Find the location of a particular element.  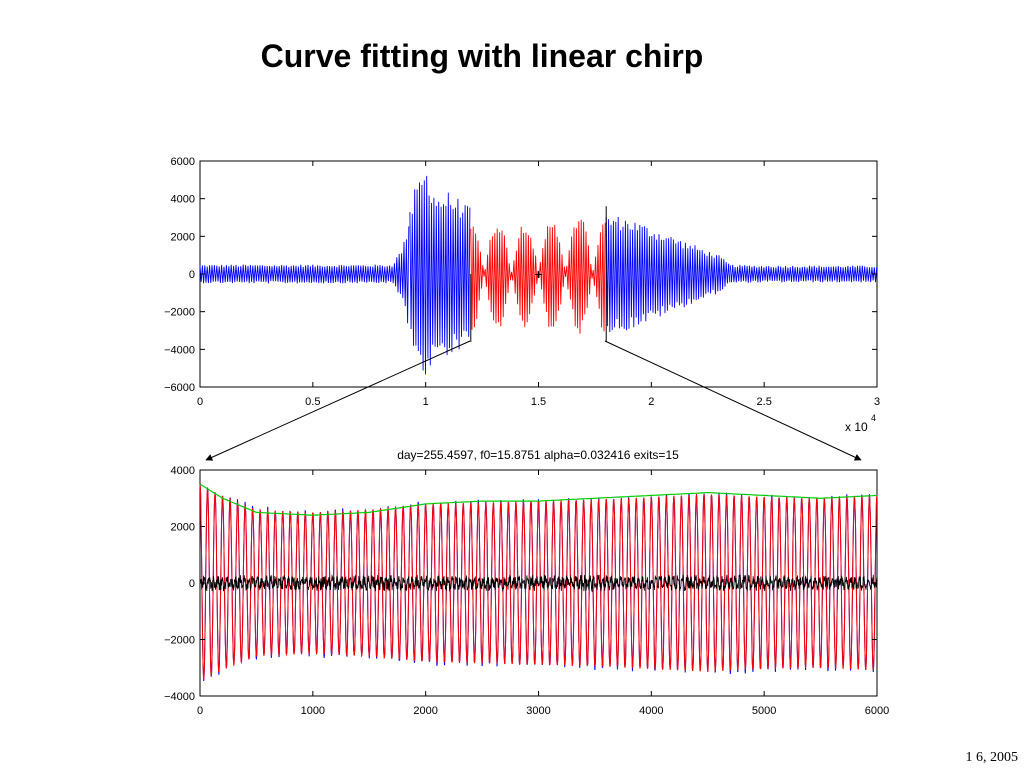

center-plus-marker: + is located at coordinates (538, 274).